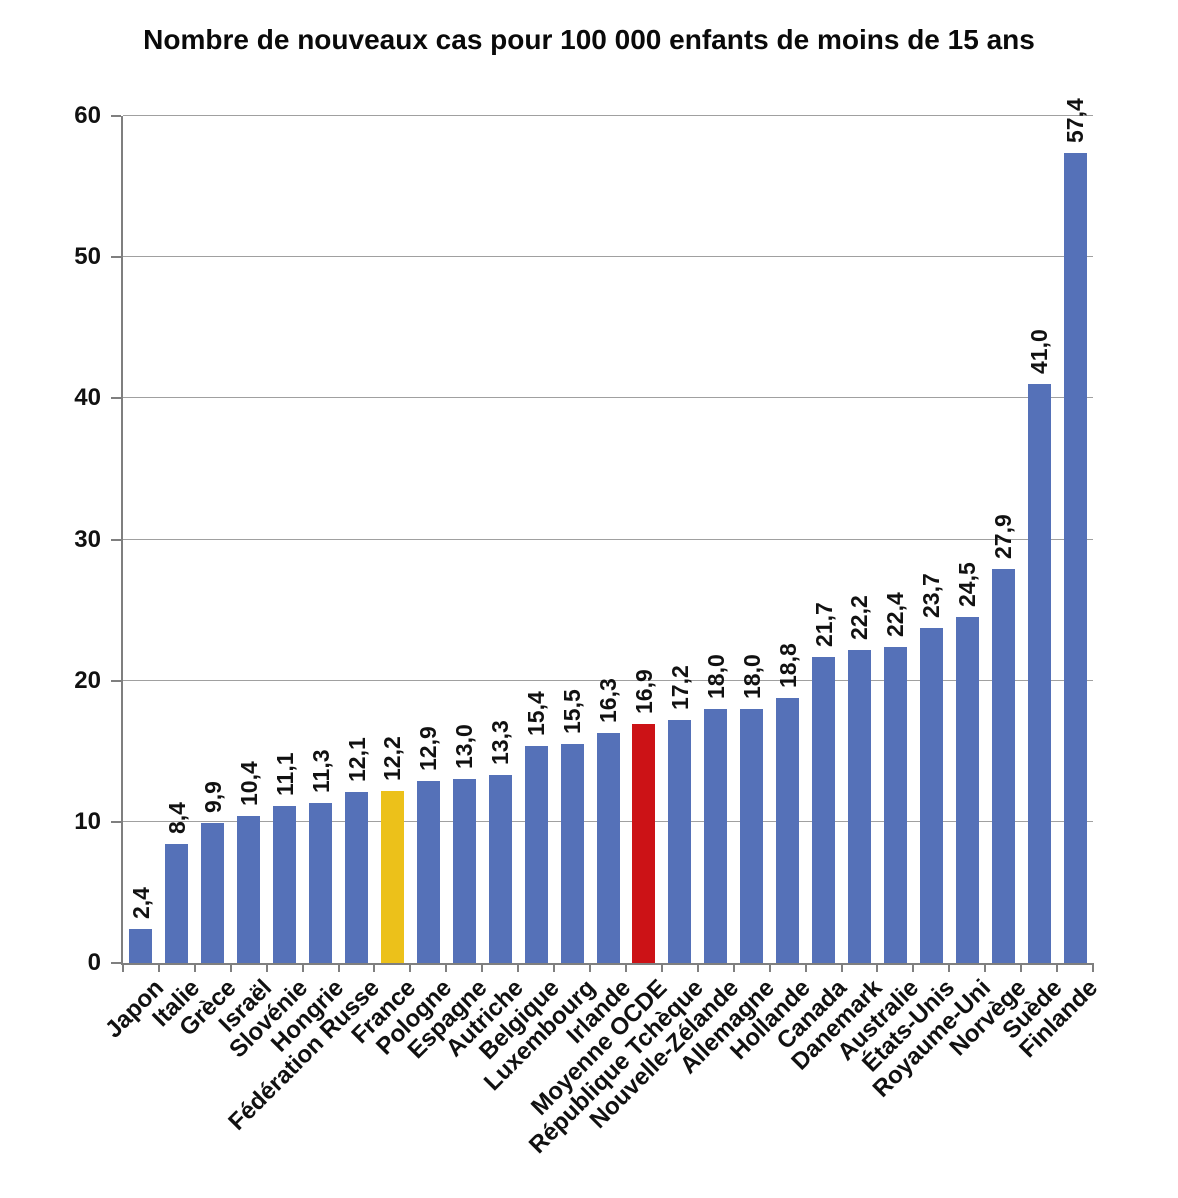  Describe the element at coordinates (87, 821) in the screenshot. I see `y-tick-label-10: 10` at that location.